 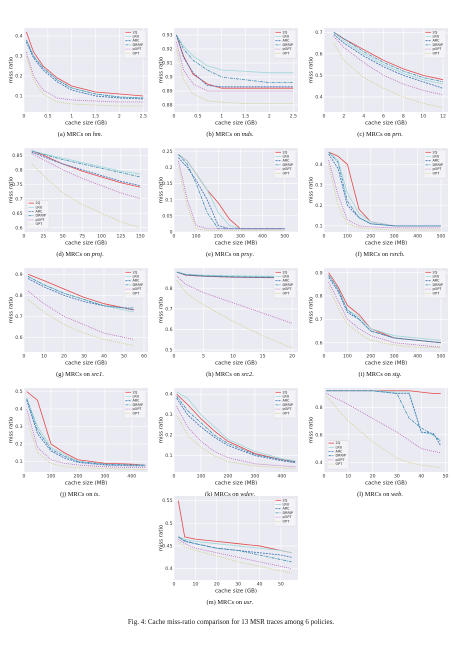 I want to click on x-tick-label: 8, so click(x=403, y=117).